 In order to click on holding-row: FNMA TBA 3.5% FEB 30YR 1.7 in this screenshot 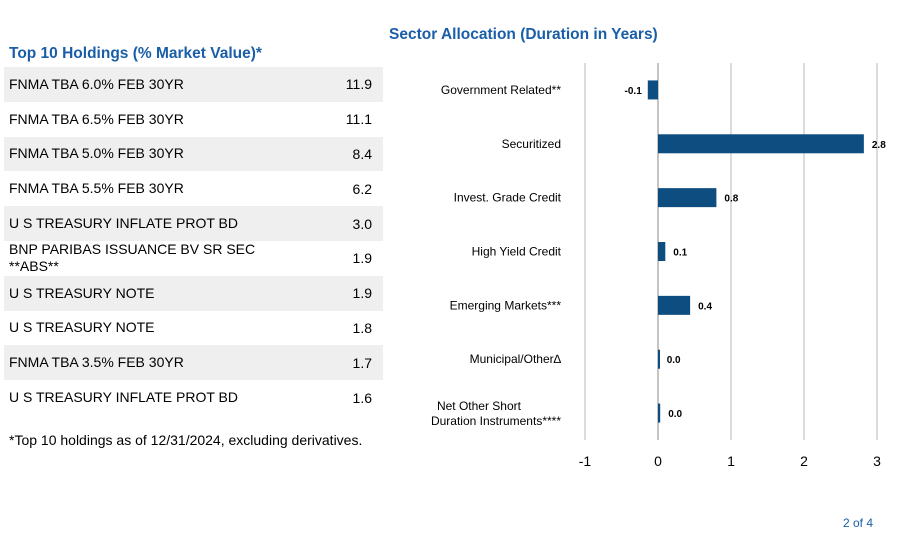, I will do `click(193, 363)`.